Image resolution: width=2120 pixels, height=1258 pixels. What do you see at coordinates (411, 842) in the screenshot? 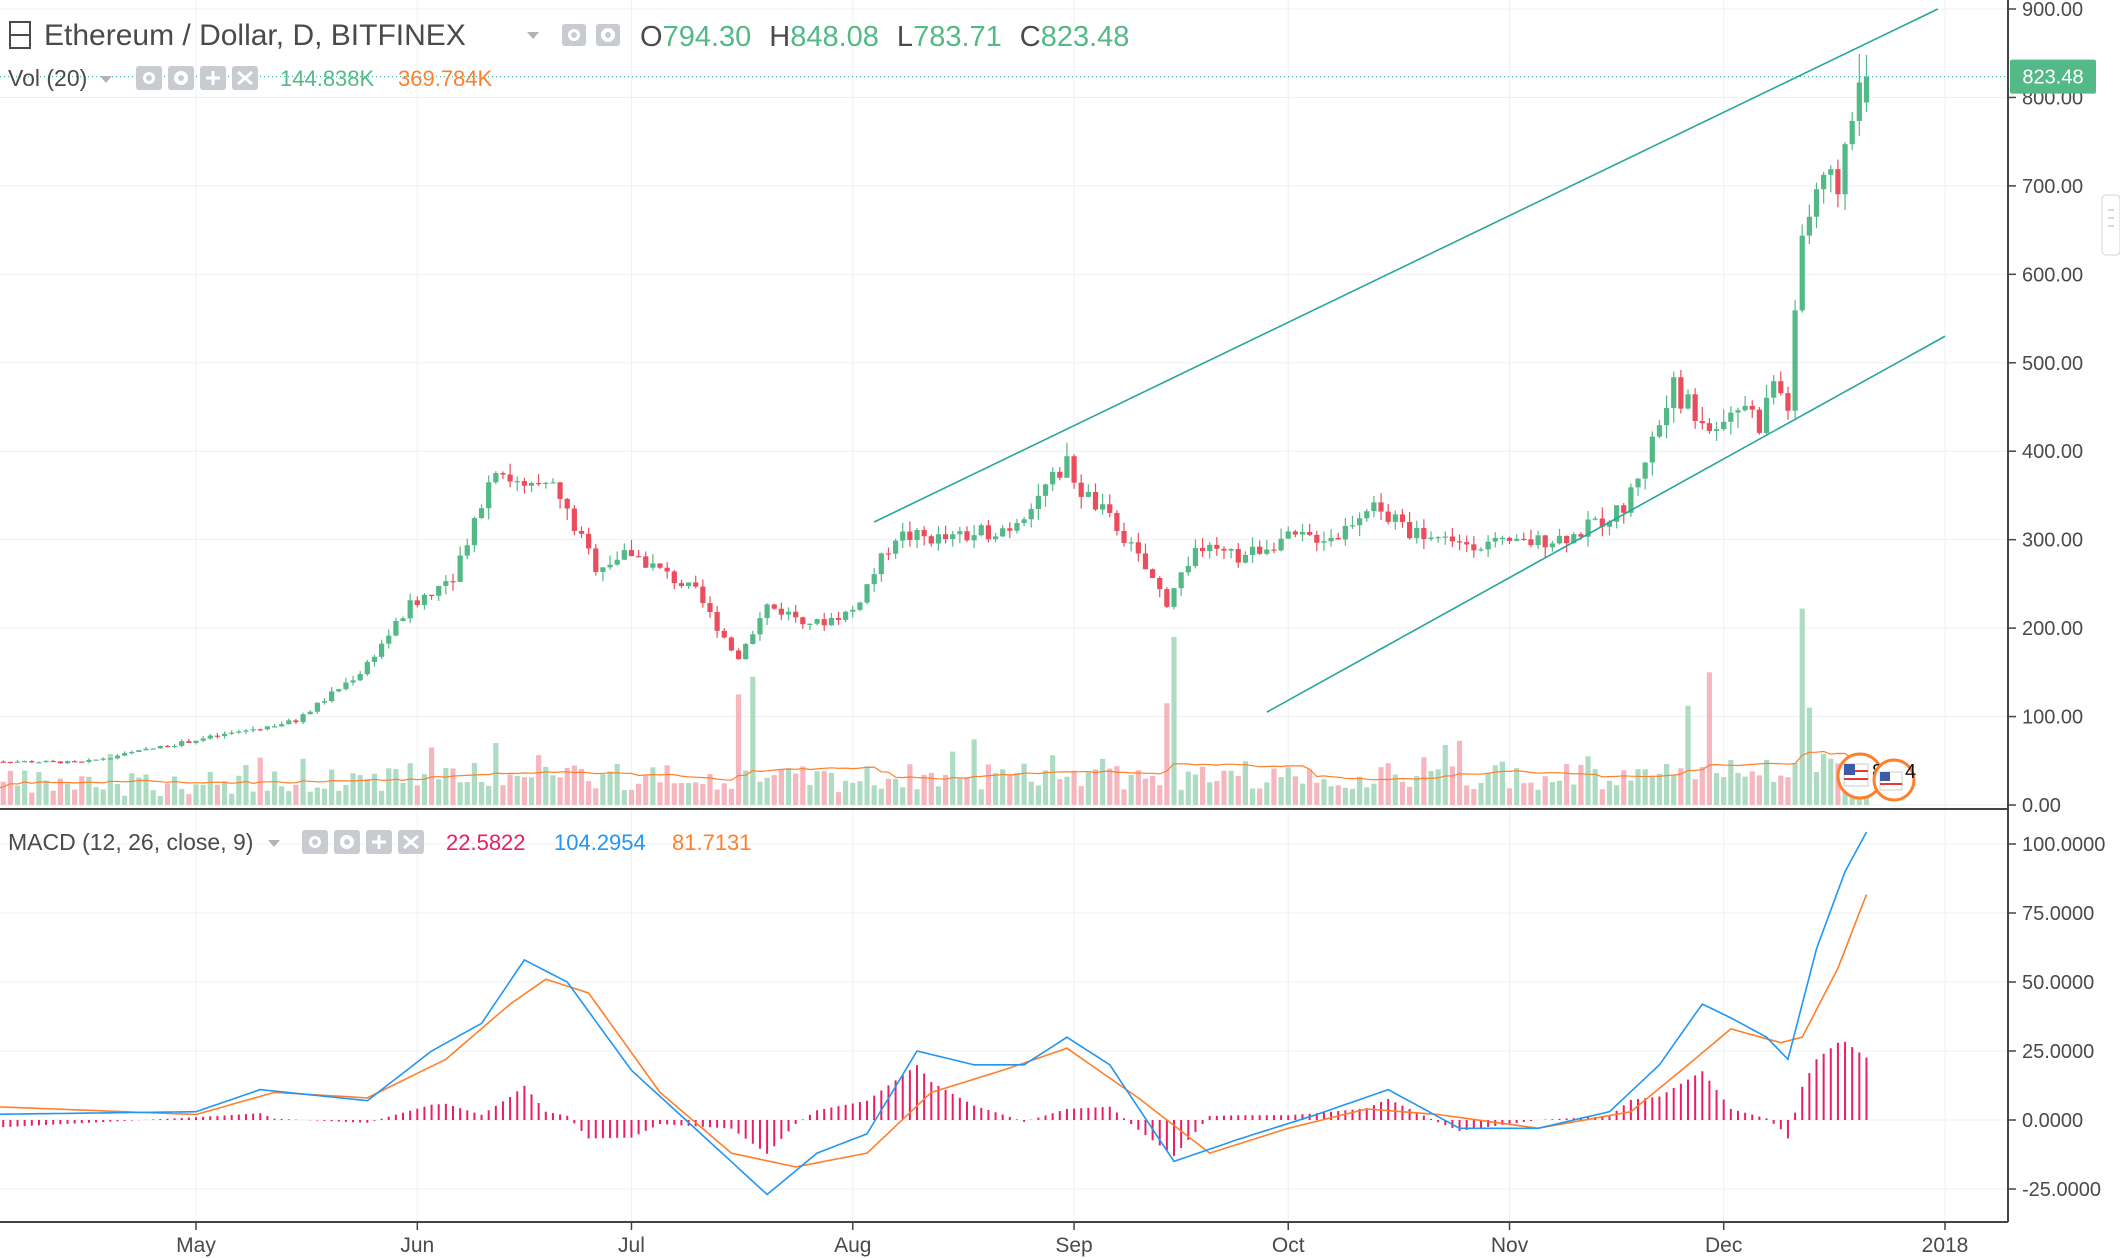
I see `macd-remove-icon` at bounding box center [411, 842].